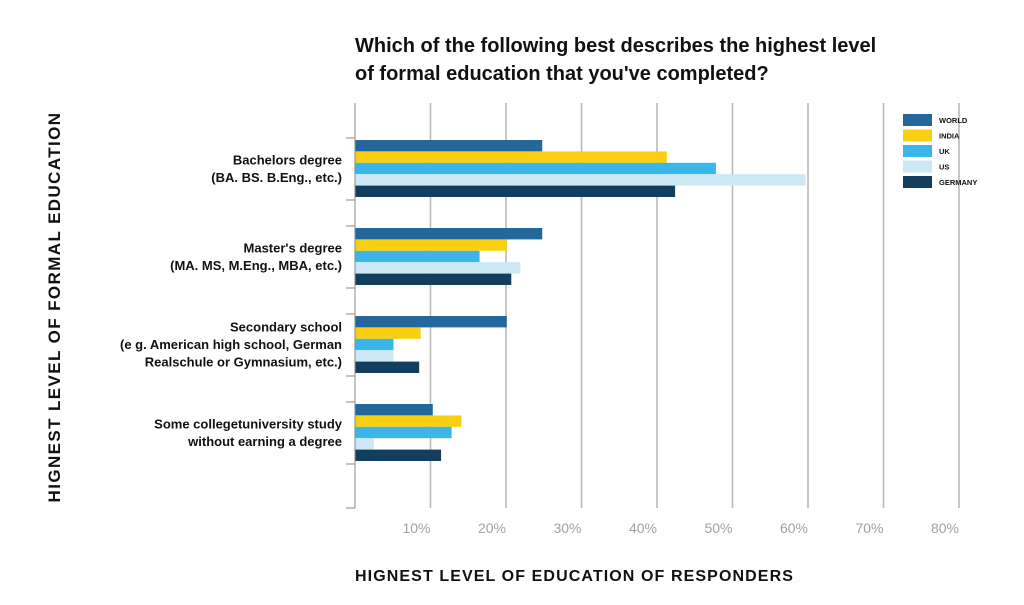 The image size is (1024, 605). Describe the element at coordinates (243, 362) in the screenshot. I see `category-label-3: Realschule or Gymnasium, etc.)` at that location.